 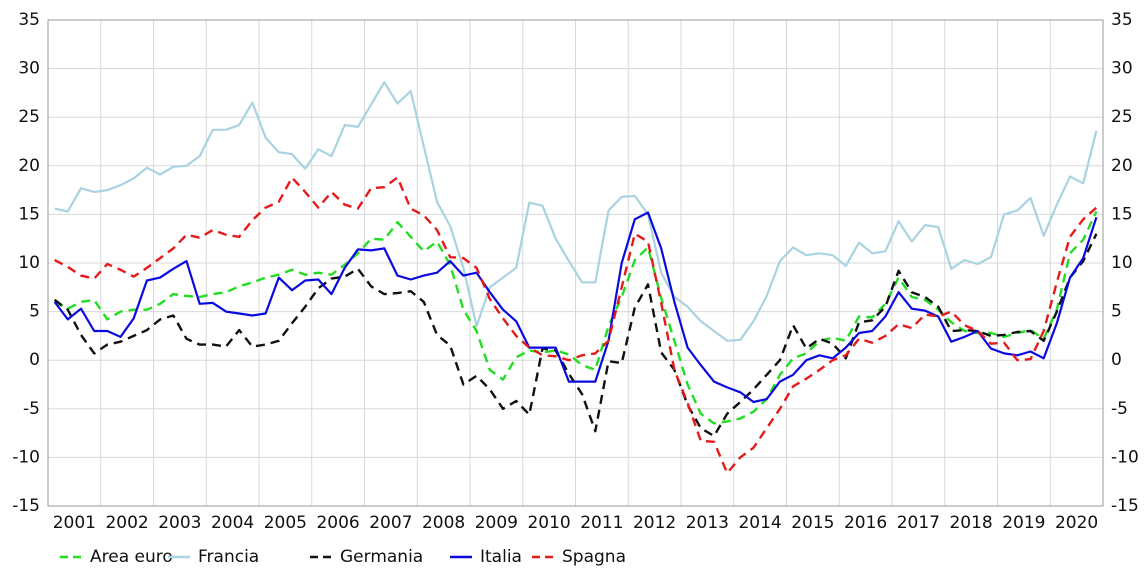 What do you see at coordinates (812, 523) in the screenshot?
I see `x-tick-label: 2015` at bounding box center [812, 523].